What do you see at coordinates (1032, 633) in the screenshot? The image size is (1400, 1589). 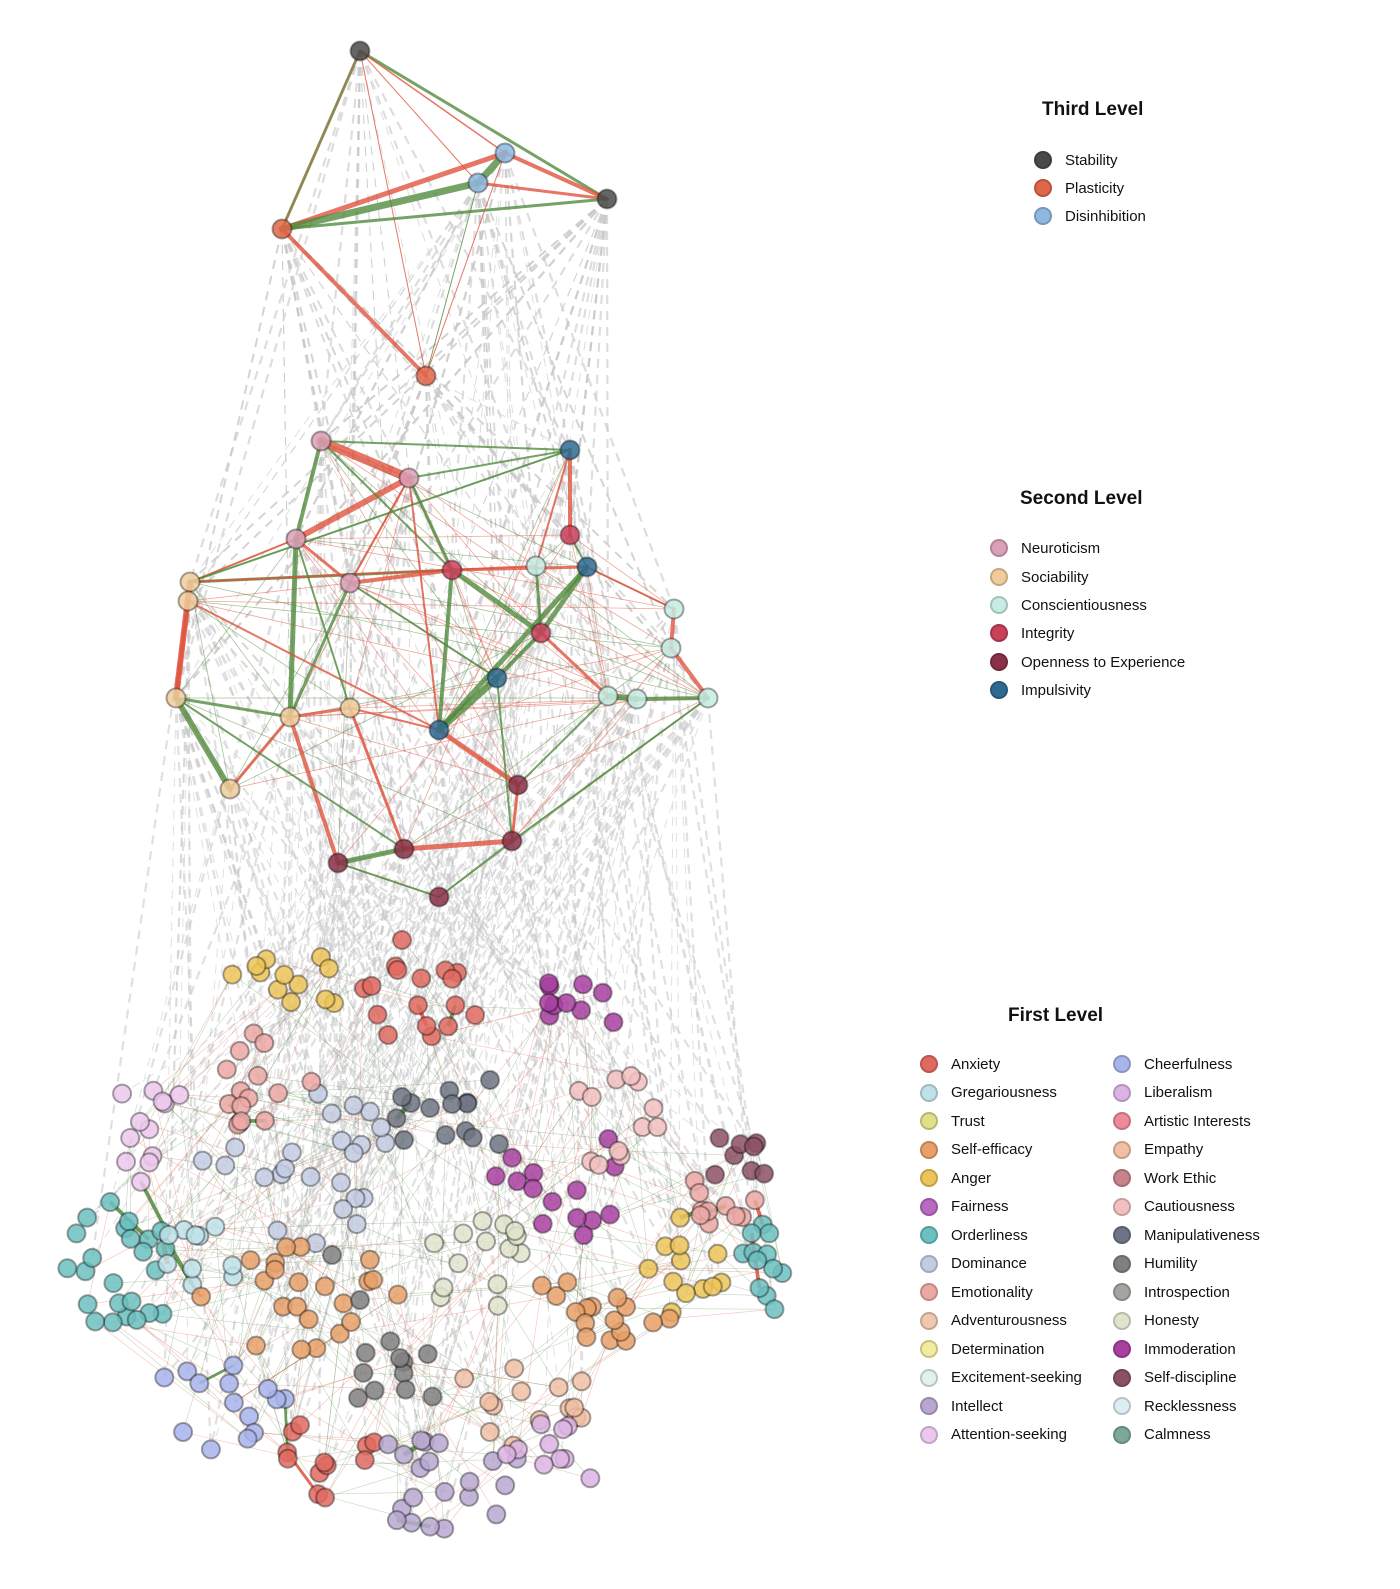 I see `legend-item-integrity: Integrity` at bounding box center [1032, 633].